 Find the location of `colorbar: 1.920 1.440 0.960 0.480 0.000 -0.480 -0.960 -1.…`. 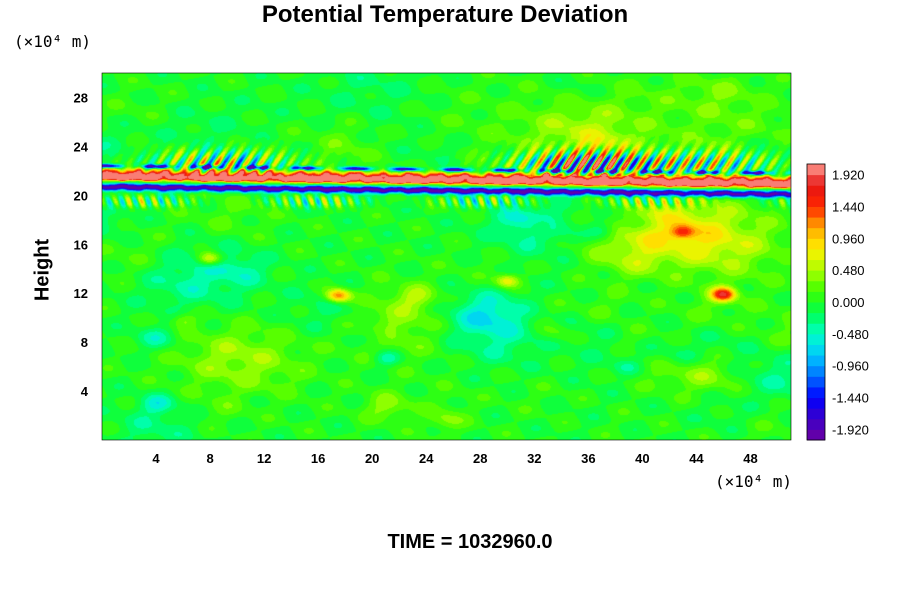

colorbar: 1.920 1.440 0.960 0.480 0.000 -0.480 -0.960 -1.… is located at coordinates (837, 302).